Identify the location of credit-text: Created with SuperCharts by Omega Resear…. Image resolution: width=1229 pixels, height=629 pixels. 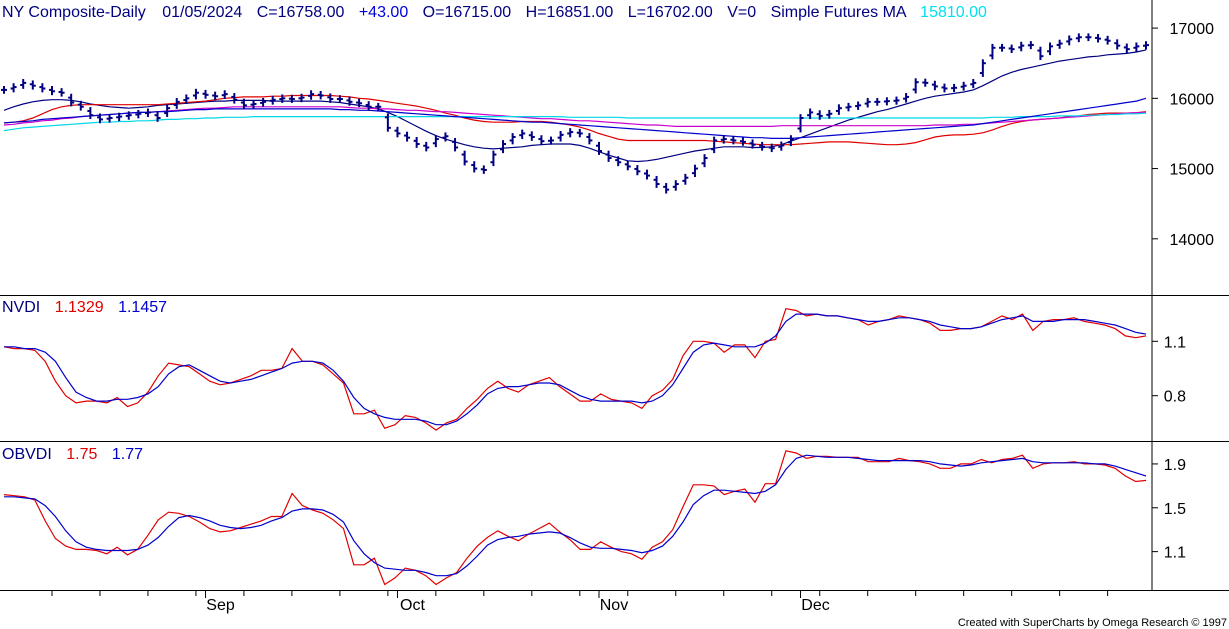
(1092, 623).